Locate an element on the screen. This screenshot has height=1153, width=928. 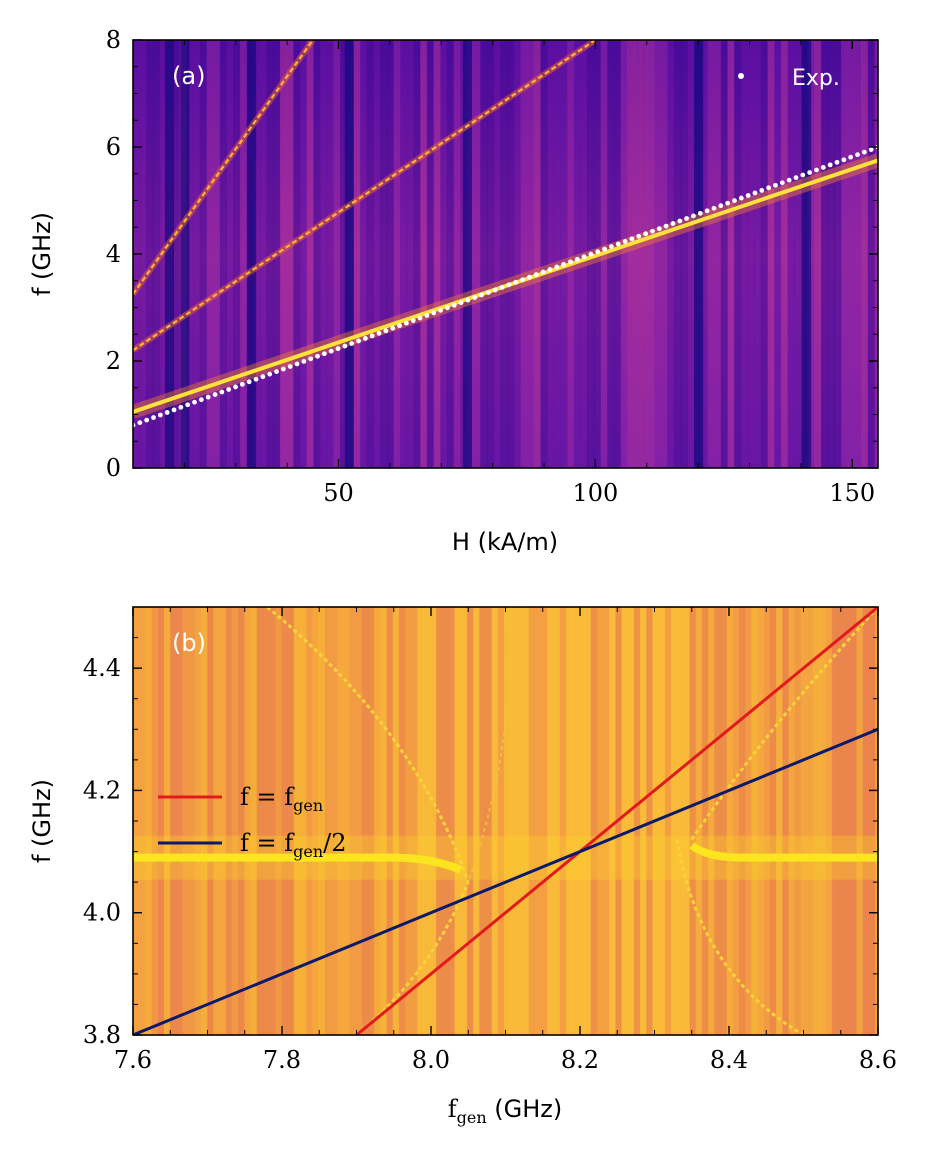
x-tick-label: 8.0 is located at coordinates (431, 1060).